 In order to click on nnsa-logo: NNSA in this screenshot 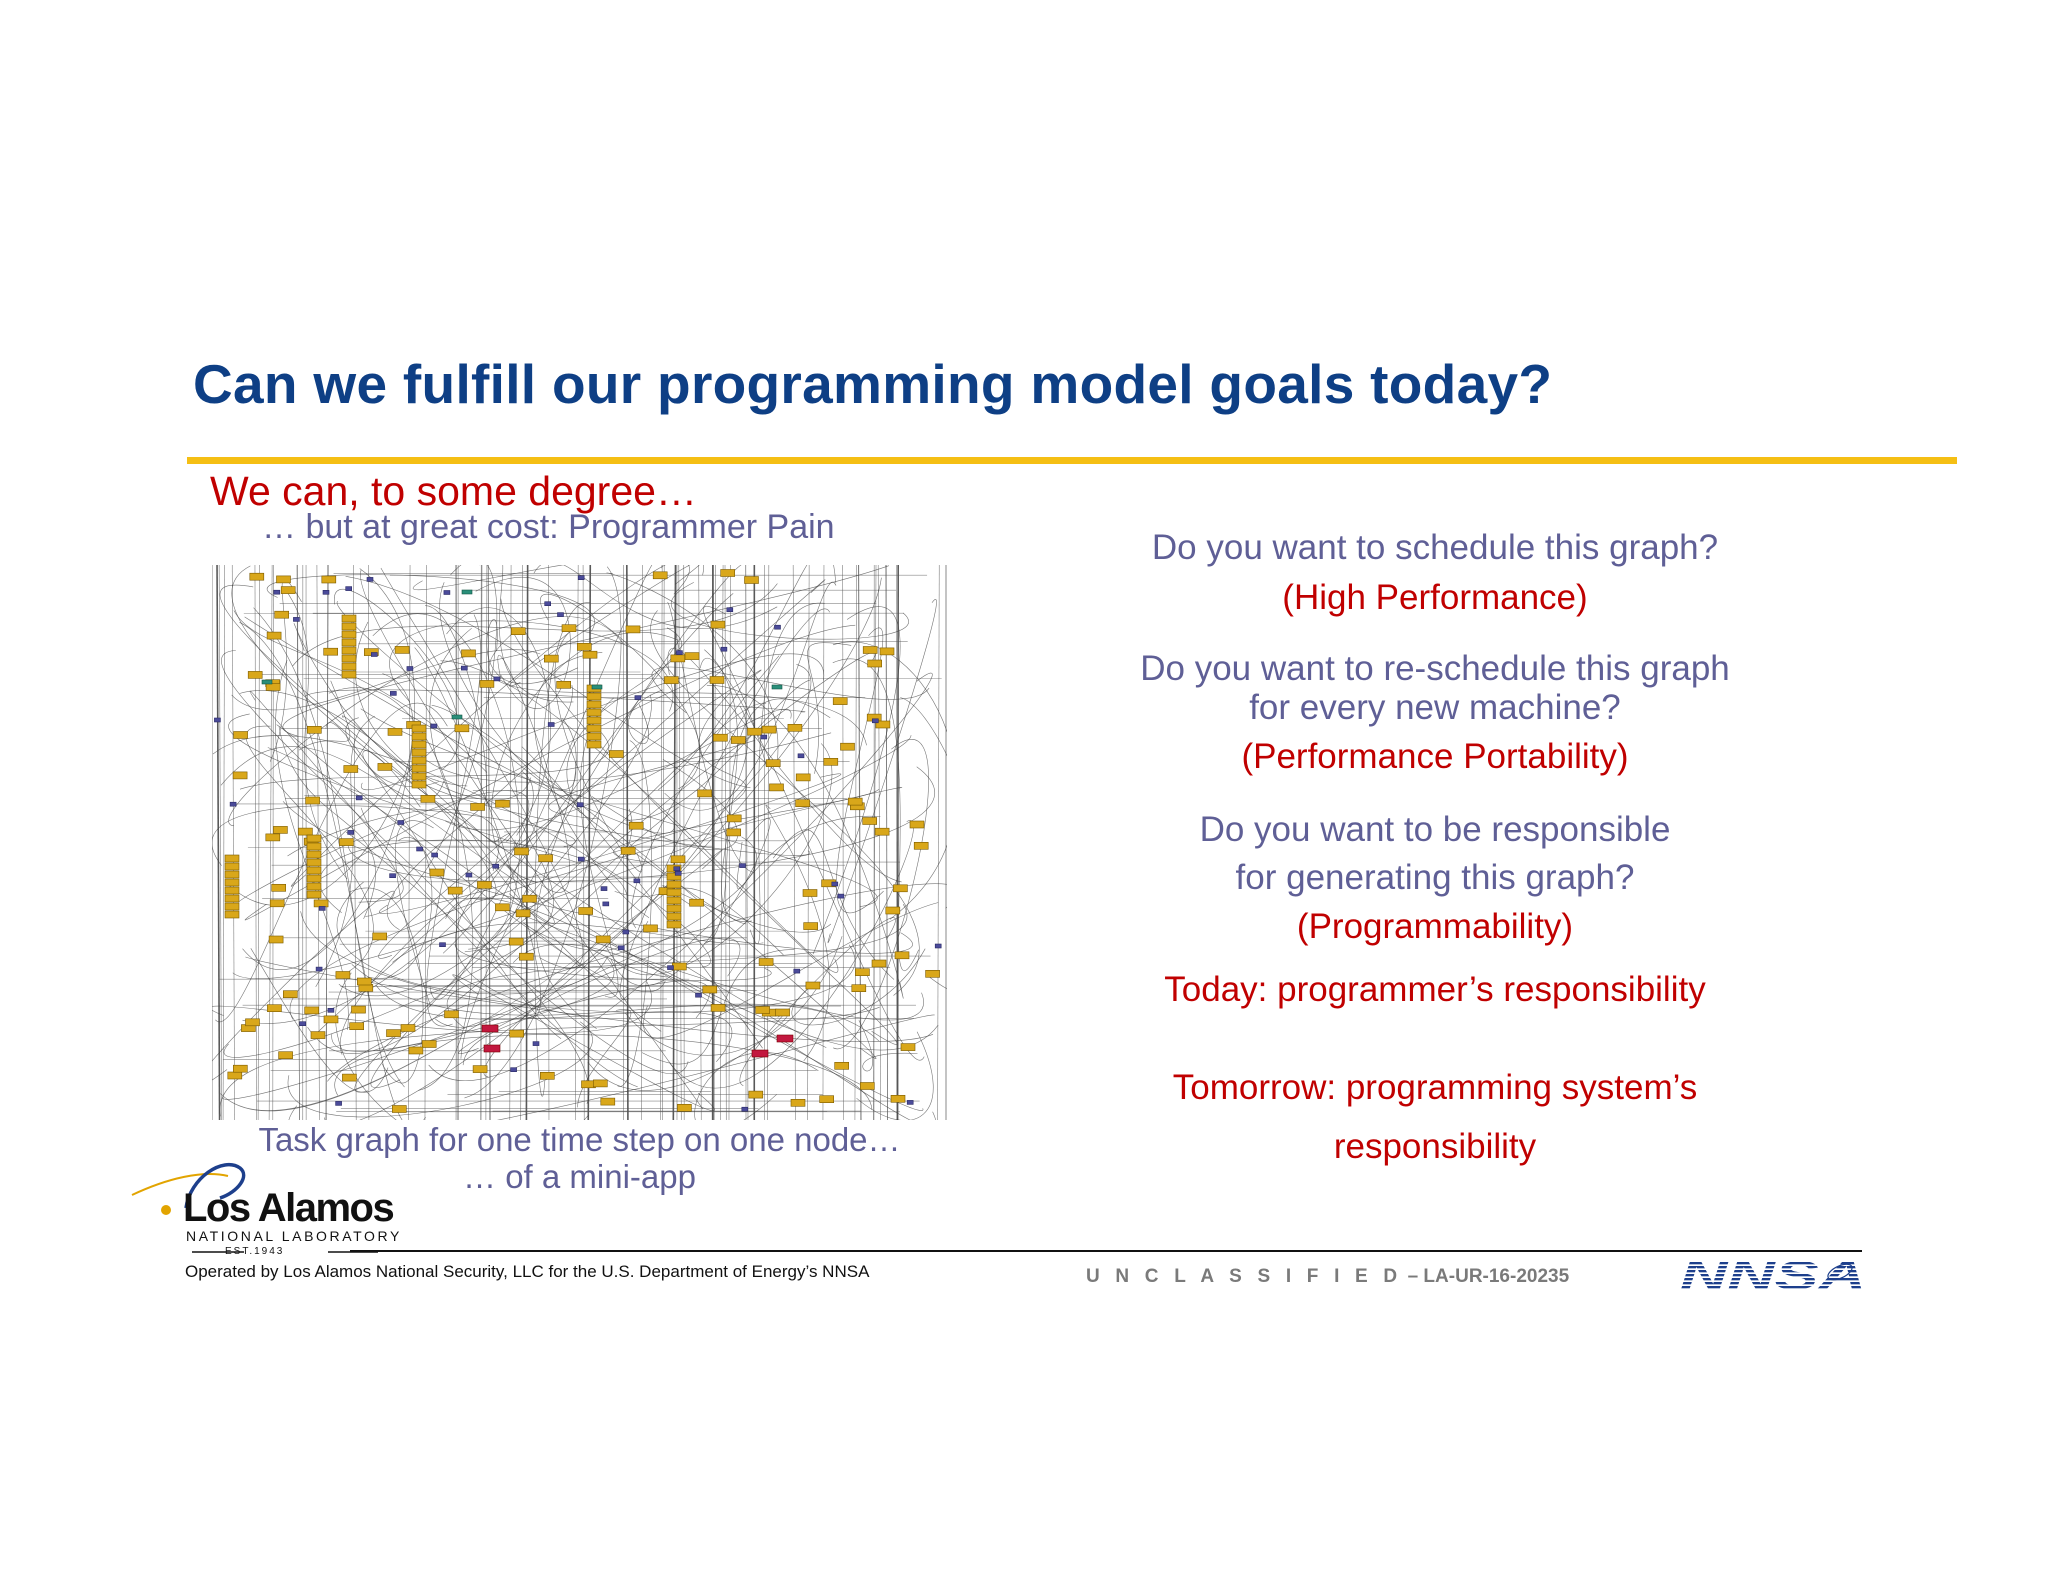, I will do `click(1773, 1276)`.